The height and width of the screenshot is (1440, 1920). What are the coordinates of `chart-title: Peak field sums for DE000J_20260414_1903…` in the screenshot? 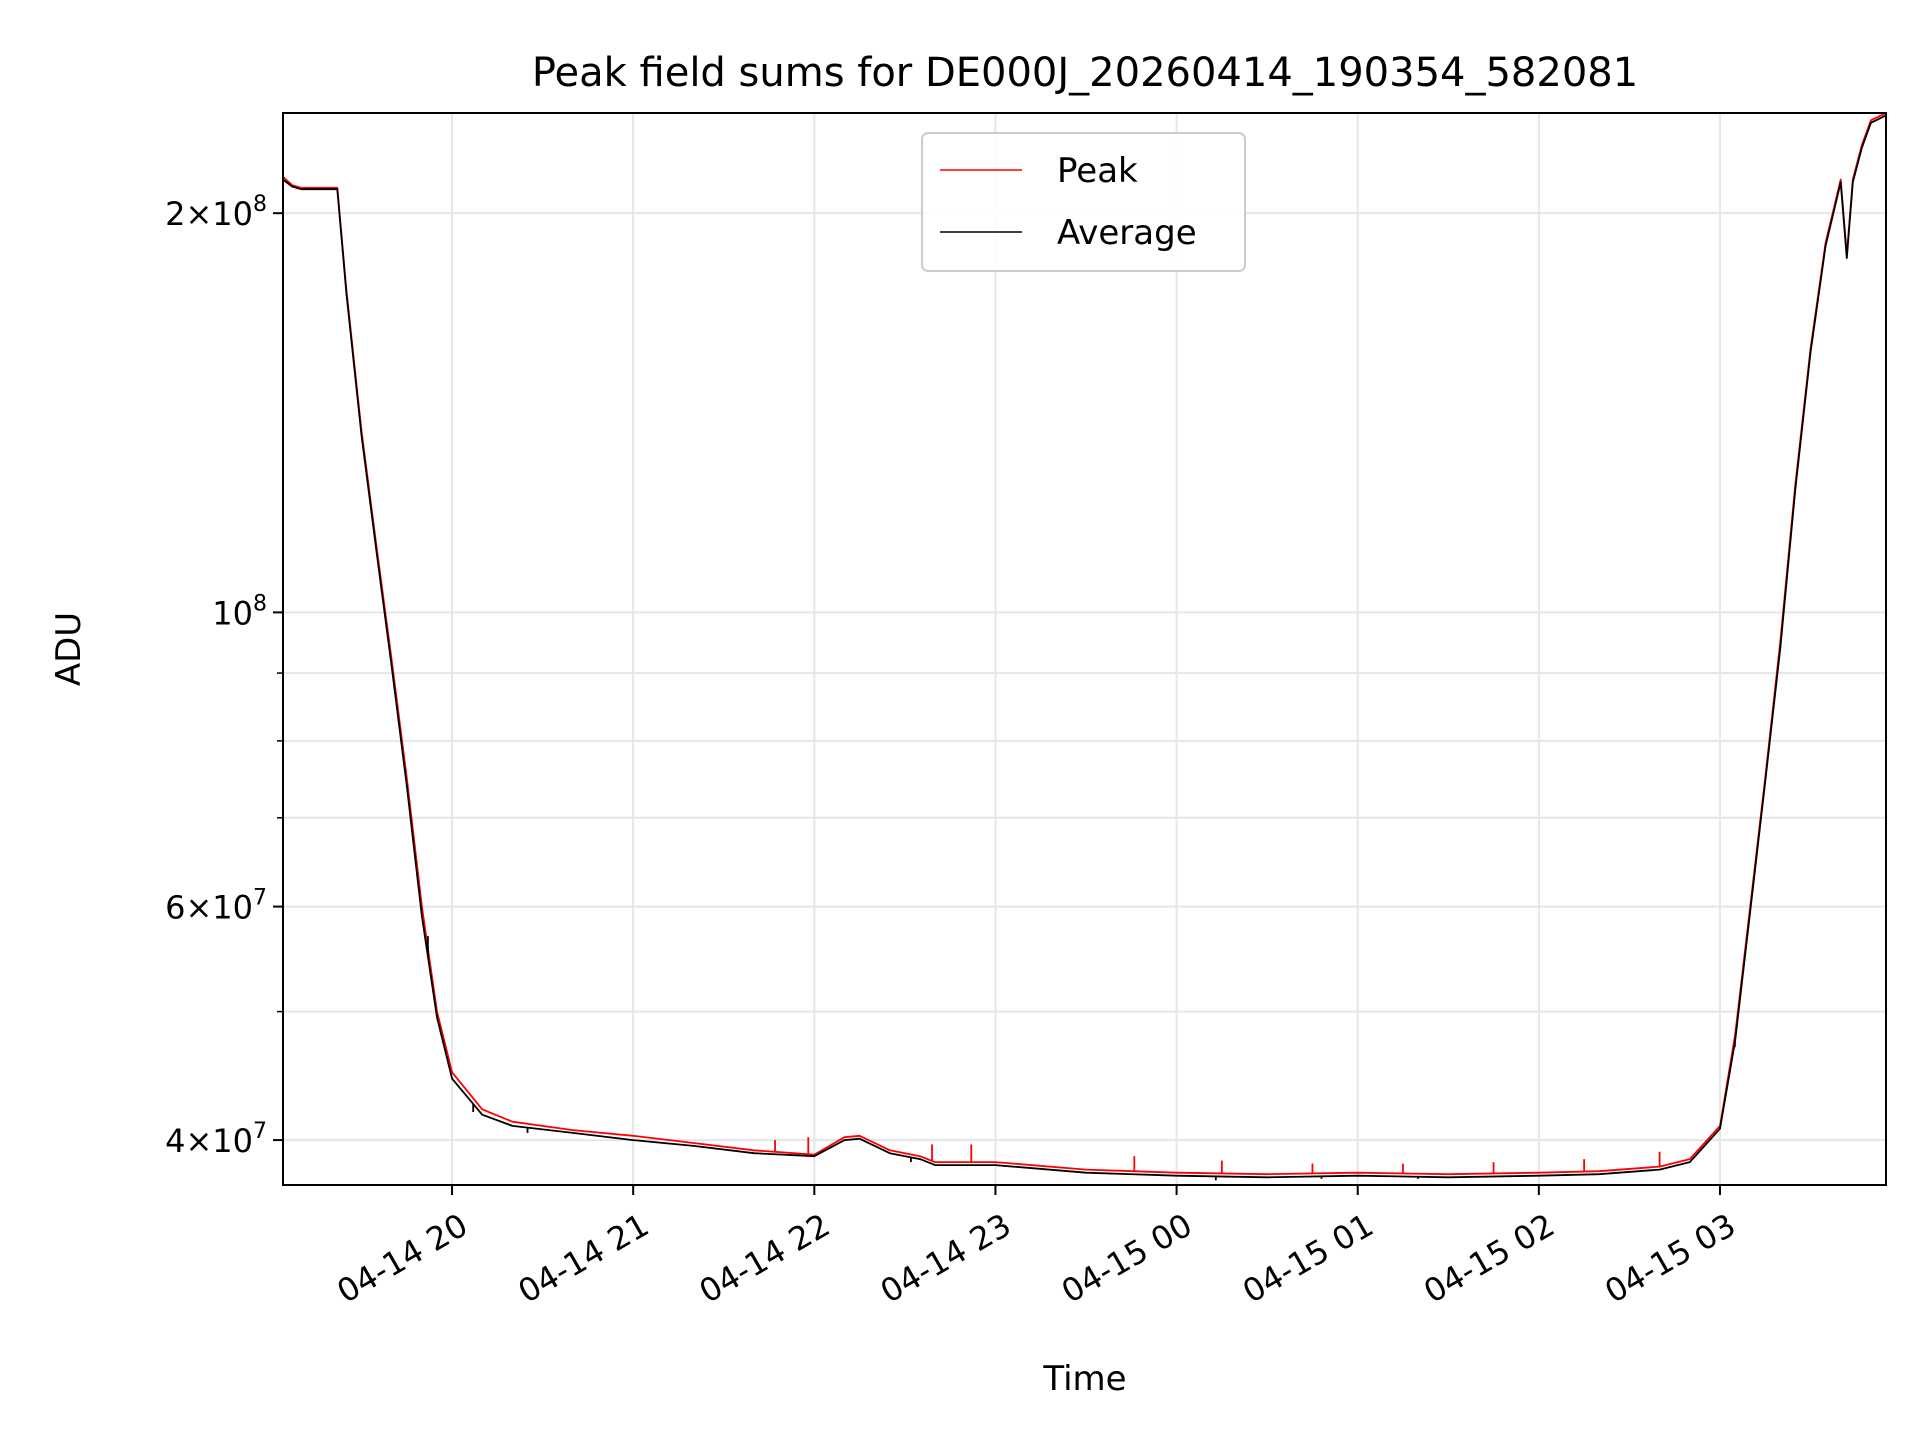 It's located at (1085, 73).